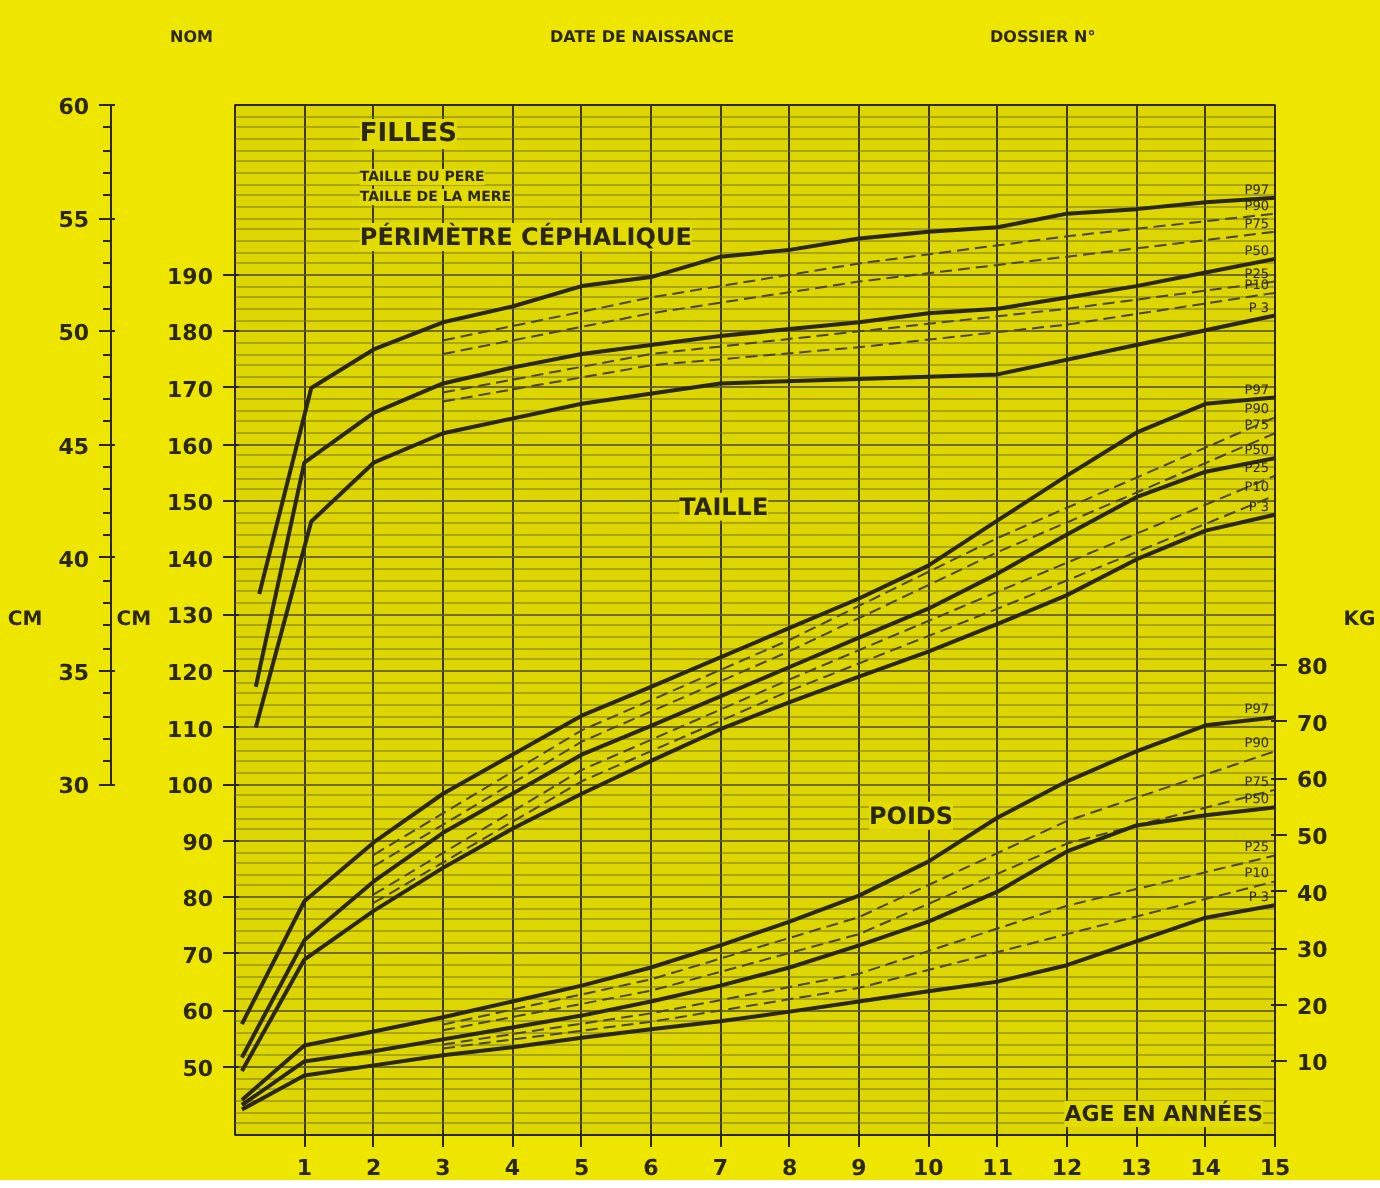 Image resolution: width=1380 pixels, height=1188 pixels. What do you see at coordinates (74, 786) in the screenshot?
I see `y2-tick-label: 30` at bounding box center [74, 786].